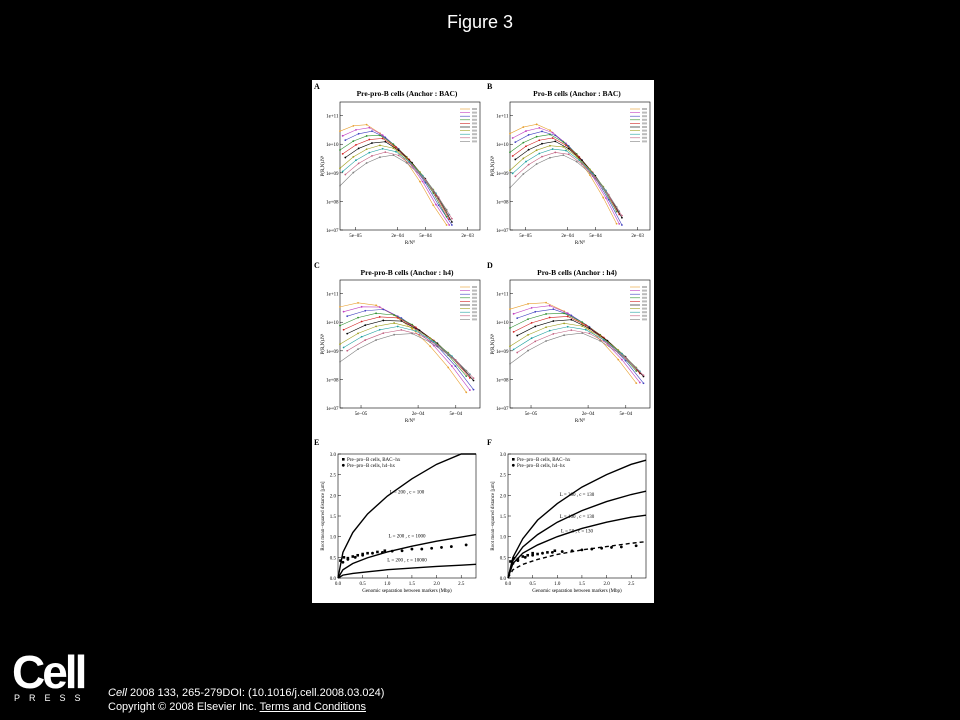  I want to click on x-tick-label: 1.0, so click(557, 584).